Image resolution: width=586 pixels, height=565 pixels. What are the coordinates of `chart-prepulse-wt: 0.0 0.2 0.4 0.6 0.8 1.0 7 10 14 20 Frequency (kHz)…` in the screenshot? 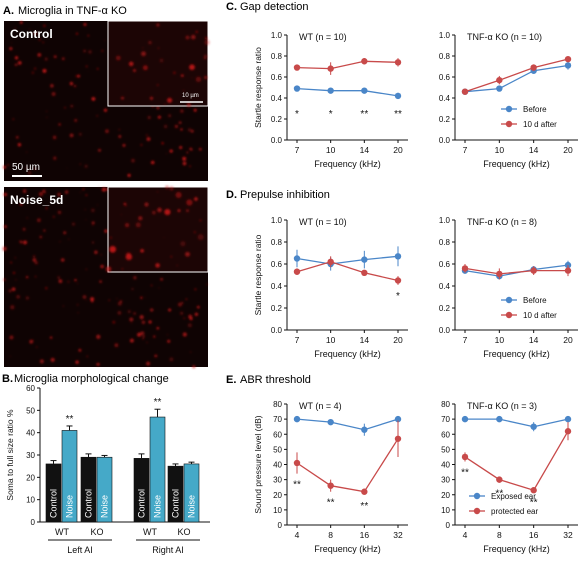 It's located at (330, 287).